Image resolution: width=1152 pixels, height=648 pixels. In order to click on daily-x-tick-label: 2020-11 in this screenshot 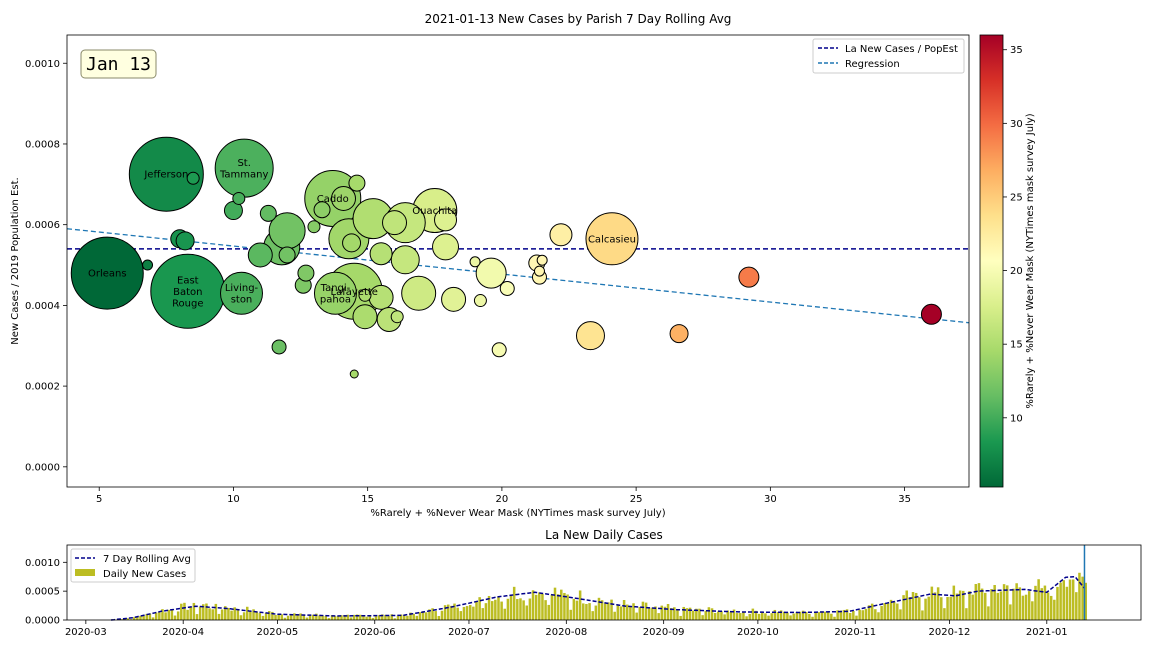, I will do `click(855, 632)`.